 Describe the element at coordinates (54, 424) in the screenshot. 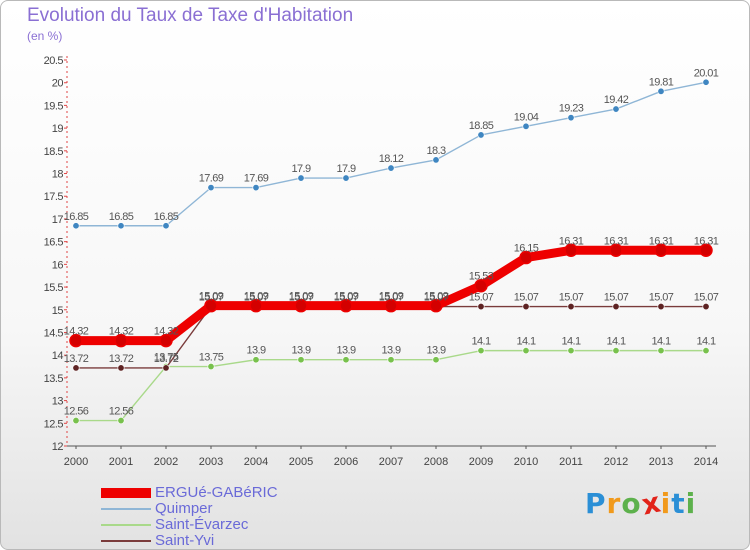

I see `y-tick-label: 12.5` at that location.